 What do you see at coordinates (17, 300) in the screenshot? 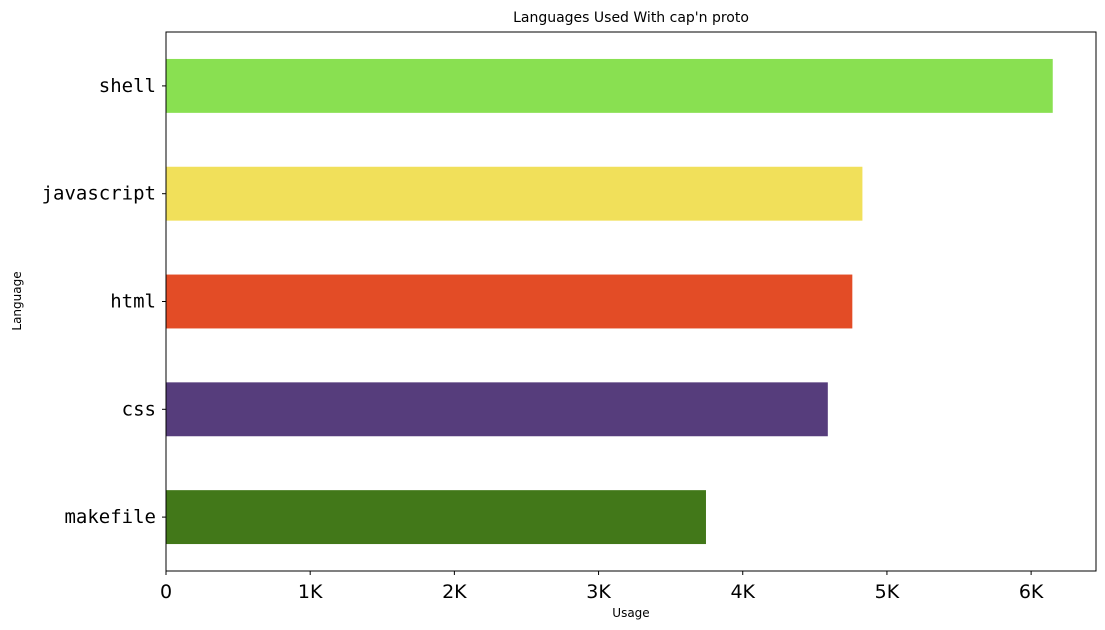
I see `y-axis-label: Language` at bounding box center [17, 300].